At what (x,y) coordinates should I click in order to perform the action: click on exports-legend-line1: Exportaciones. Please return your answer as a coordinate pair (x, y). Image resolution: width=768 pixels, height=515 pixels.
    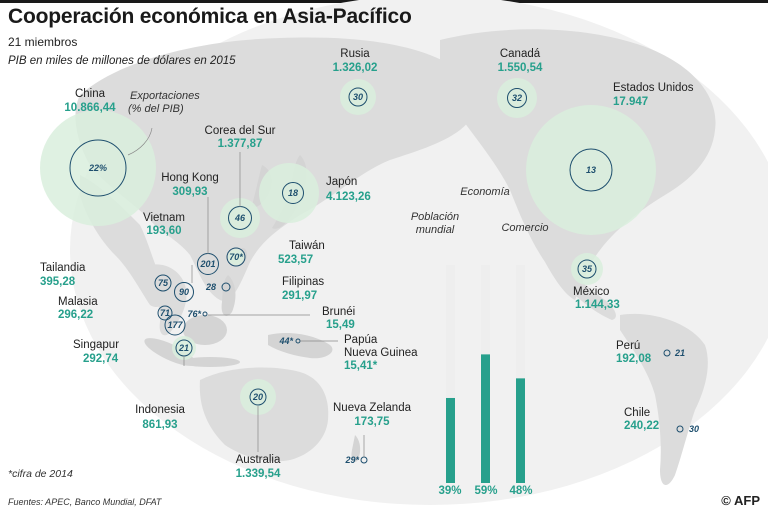
    Looking at the image, I should click on (165, 96).